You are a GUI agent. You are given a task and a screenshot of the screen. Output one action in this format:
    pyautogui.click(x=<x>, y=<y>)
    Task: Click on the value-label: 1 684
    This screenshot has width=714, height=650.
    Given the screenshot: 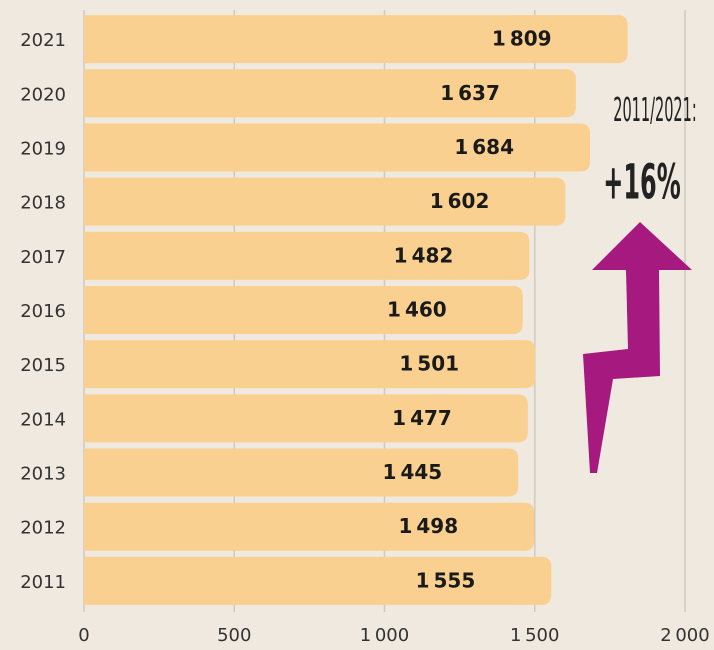 What is the action you would take?
    pyautogui.click(x=484, y=147)
    